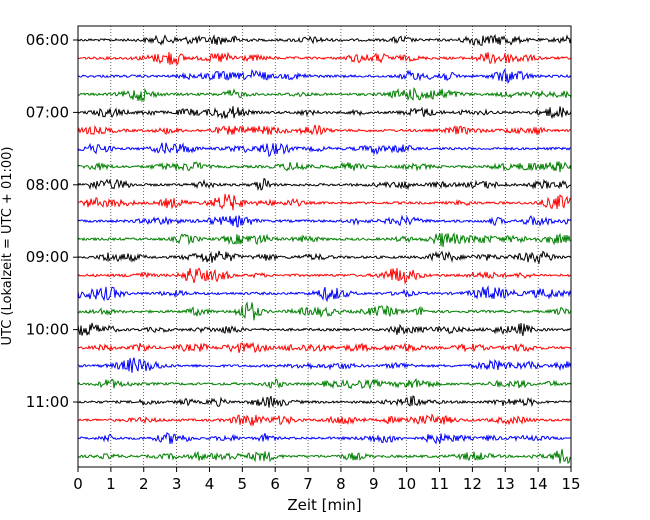  I want to click on y-tick-label-0: 06:00, so click(47, 40).